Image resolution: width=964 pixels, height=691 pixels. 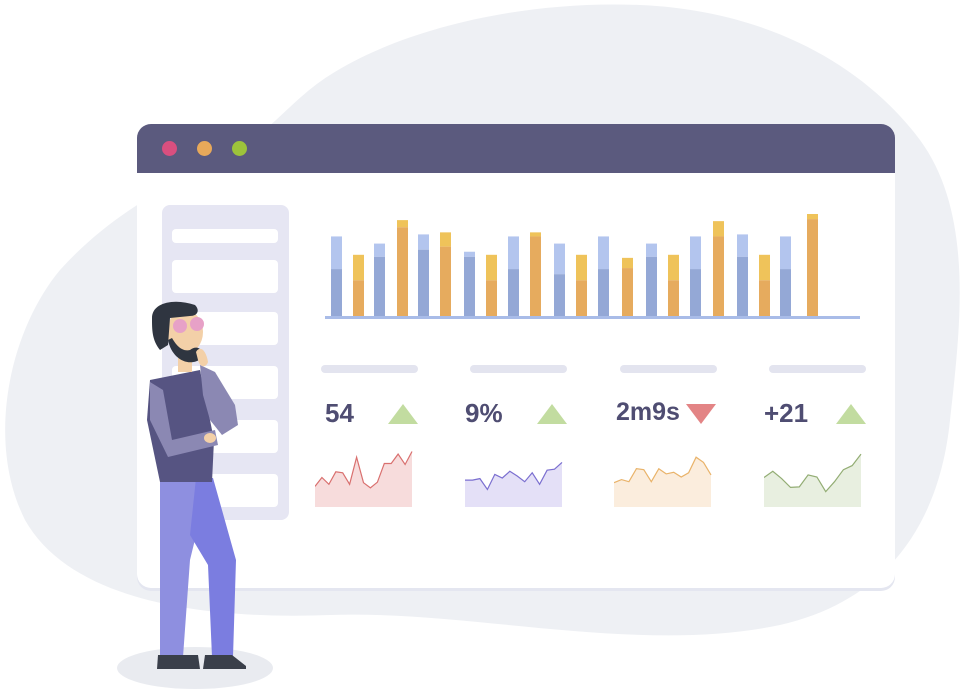 I want to click on metric-value: 54, so click(x=339, y=413).